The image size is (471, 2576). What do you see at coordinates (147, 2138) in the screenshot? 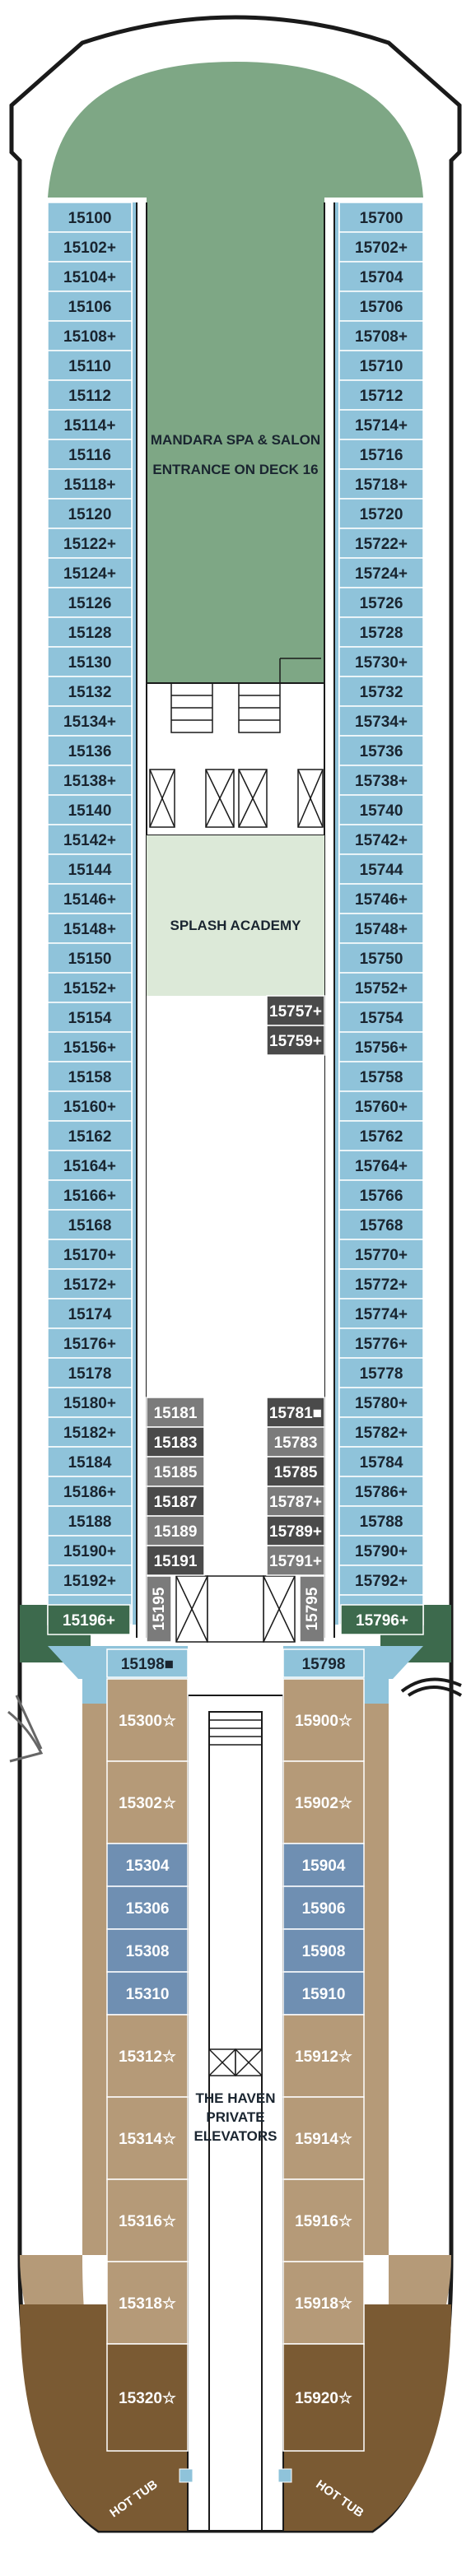
I see `haven-cabin-left: 15314☆` at bounding box center [147, 2138].